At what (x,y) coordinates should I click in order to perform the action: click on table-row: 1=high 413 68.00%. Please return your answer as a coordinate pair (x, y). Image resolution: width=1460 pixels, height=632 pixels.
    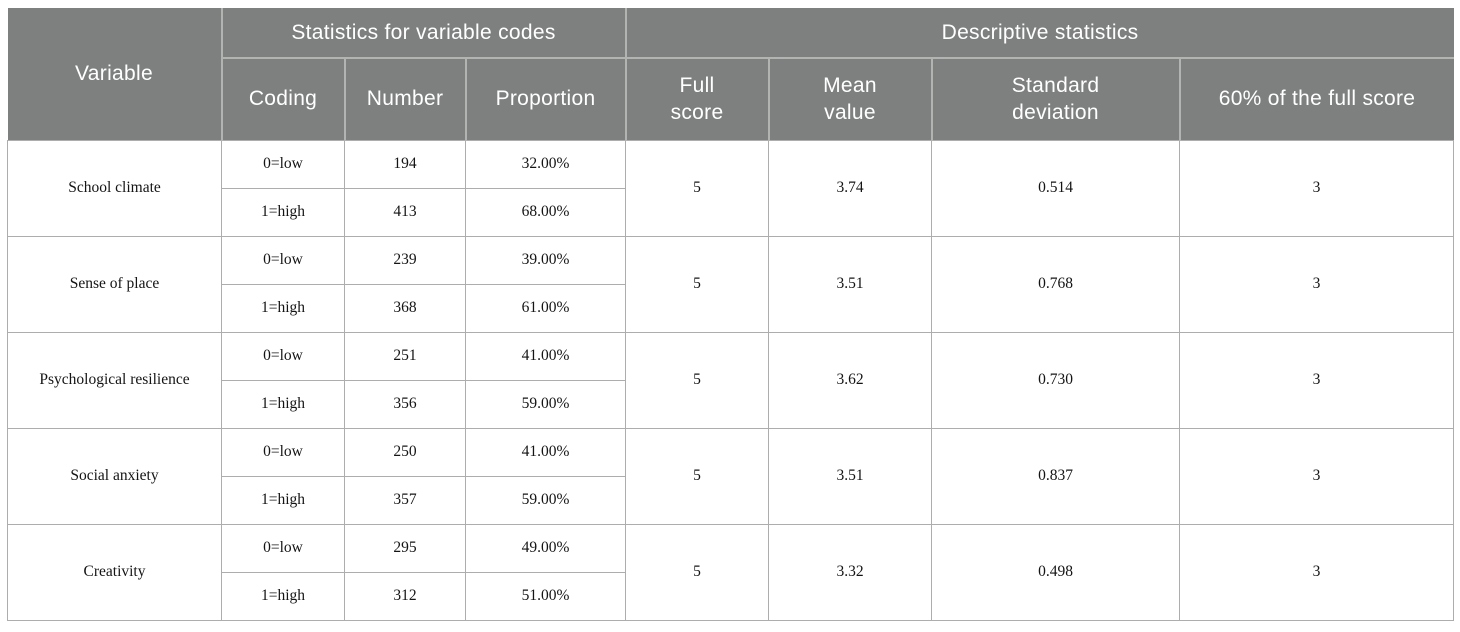
    Looking at the image, I should click on (731, 212).